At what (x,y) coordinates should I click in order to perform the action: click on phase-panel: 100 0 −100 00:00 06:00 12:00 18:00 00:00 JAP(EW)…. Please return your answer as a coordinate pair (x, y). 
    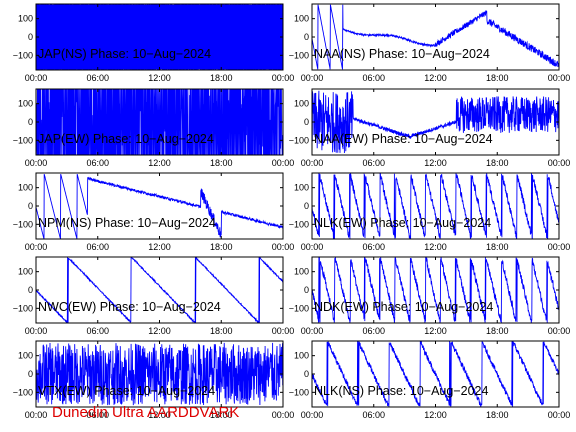
    Looking at the image, I should click on (154, 128).